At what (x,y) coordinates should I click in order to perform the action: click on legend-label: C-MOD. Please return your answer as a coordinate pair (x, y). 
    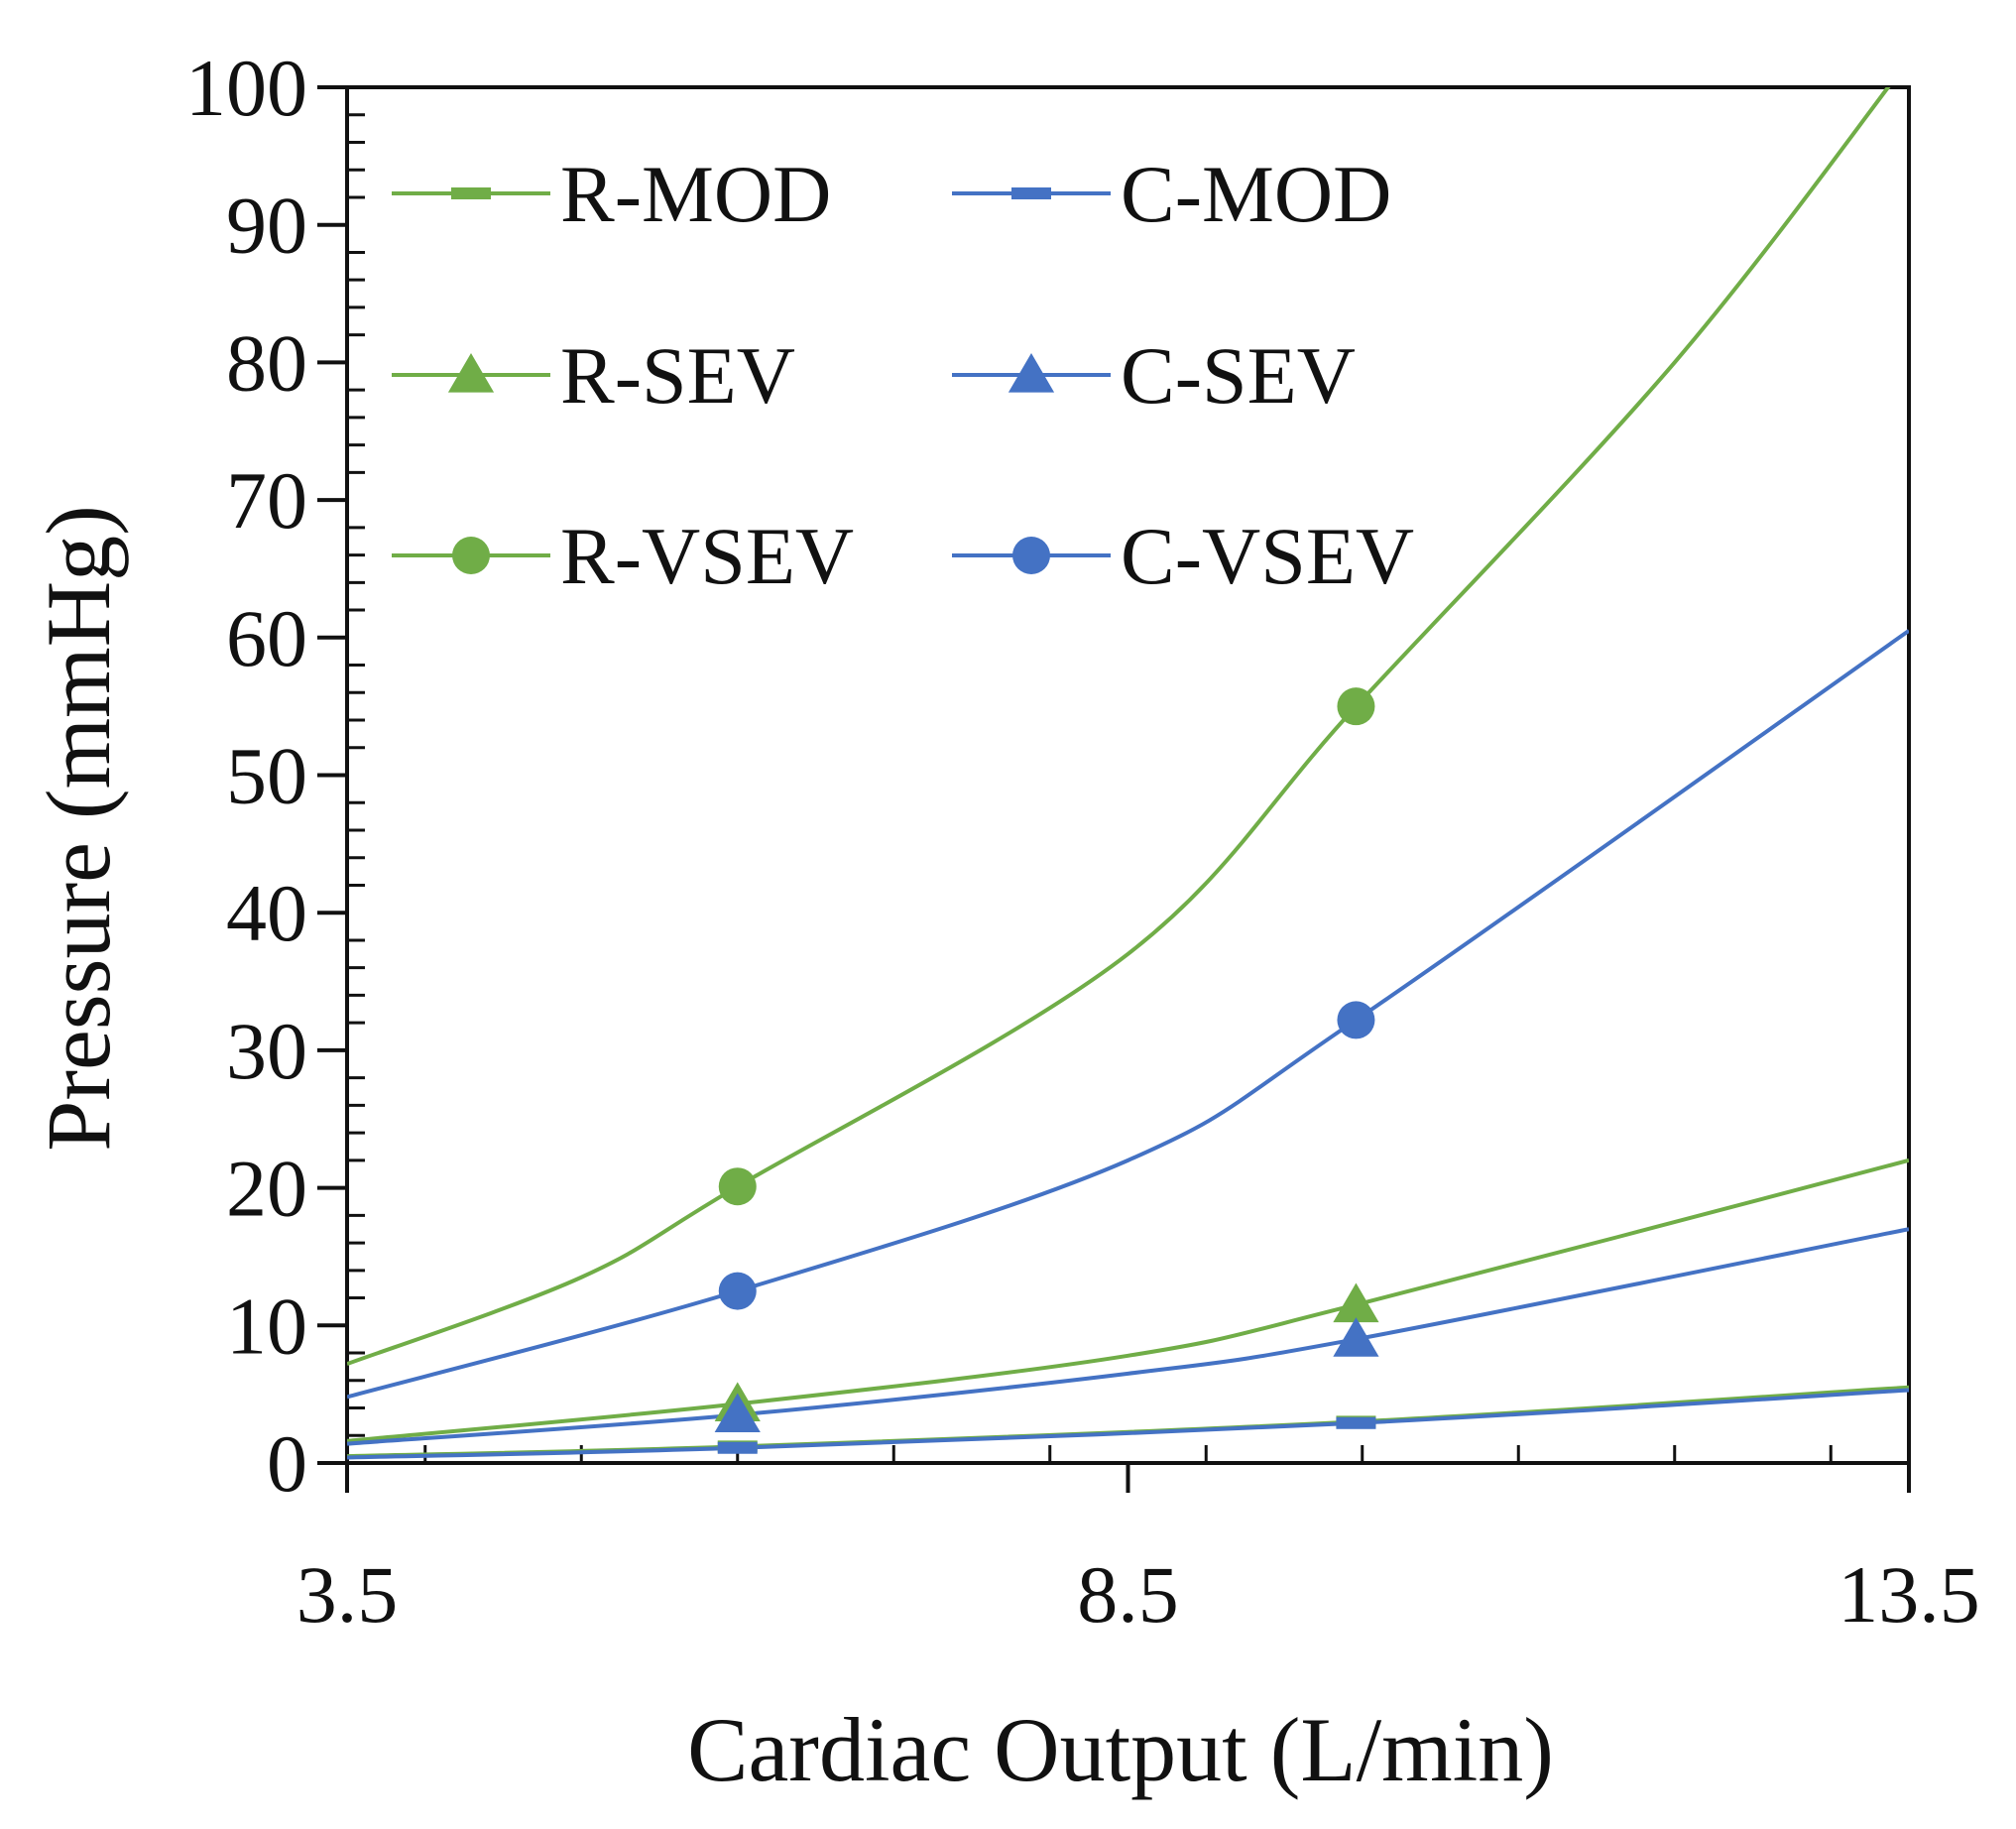
    Looking at the image, I should click on (1256, 194).